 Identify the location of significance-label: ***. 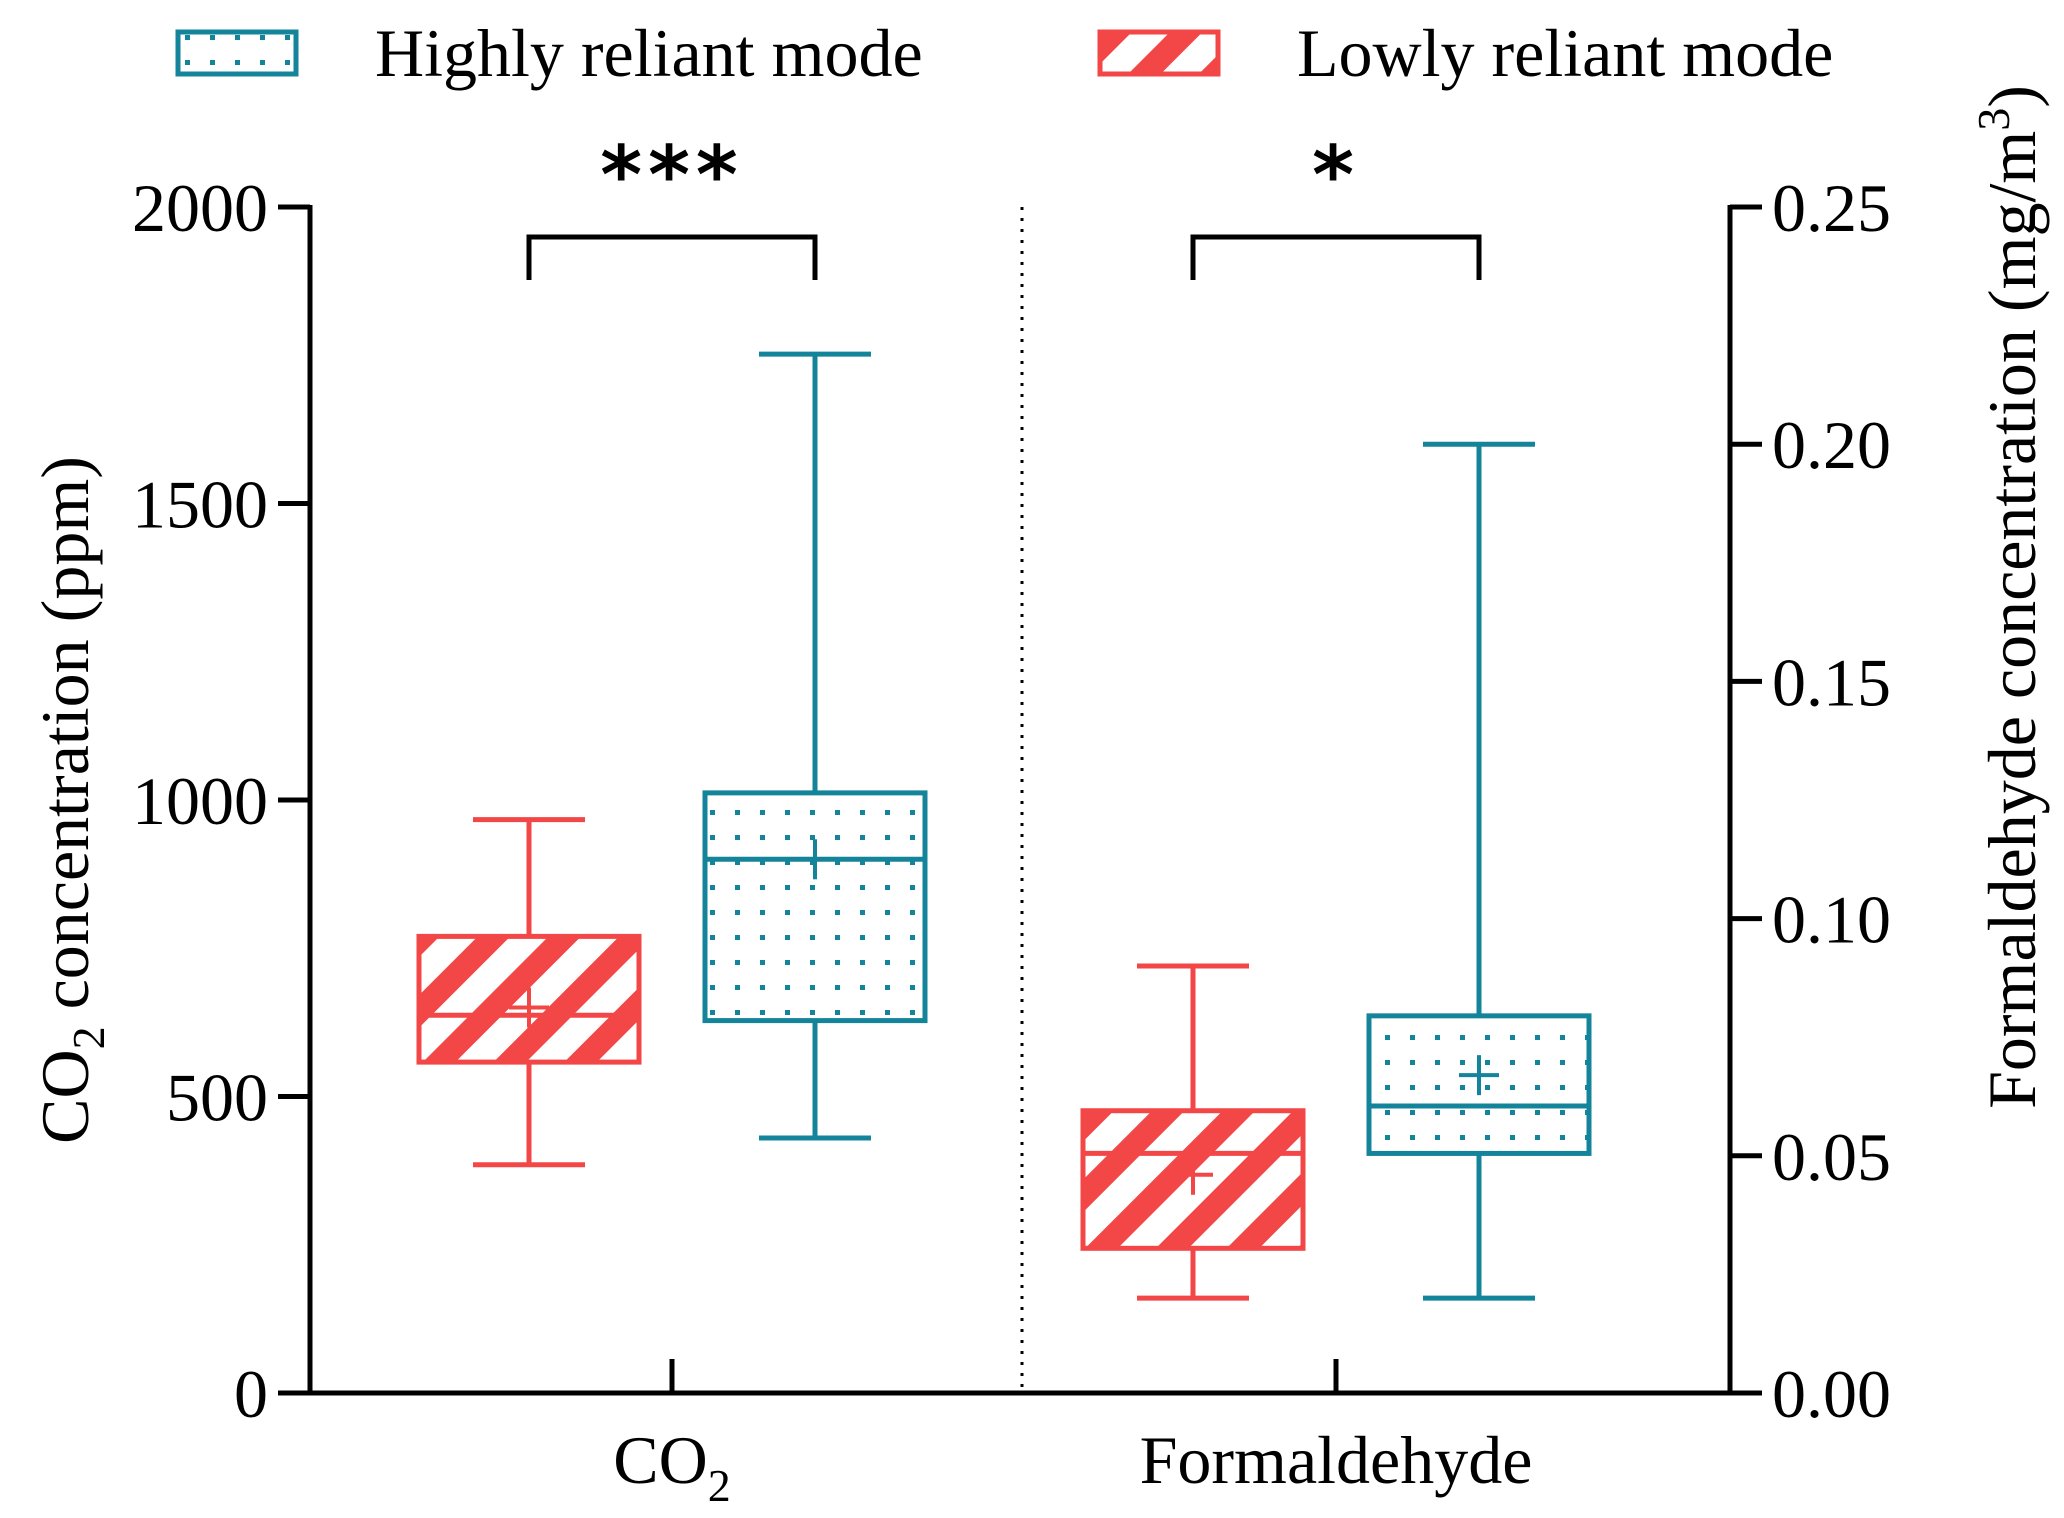
(672, 175).